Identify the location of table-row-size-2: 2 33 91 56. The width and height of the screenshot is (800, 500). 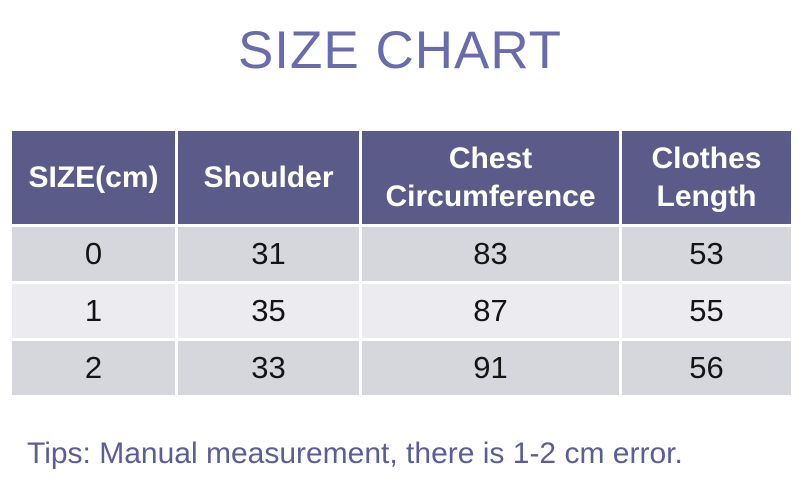
(401, 368).